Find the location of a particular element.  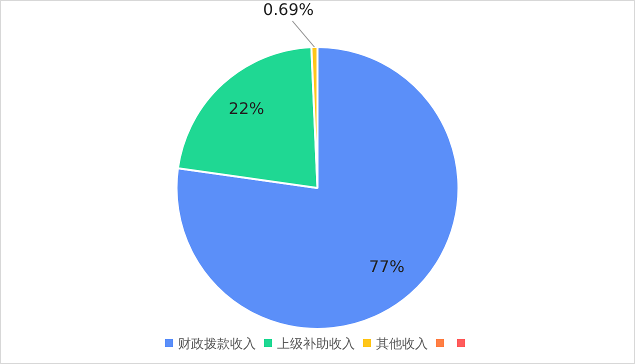

legend-label: 上级补助收入 is located at coordinates (315, 344).